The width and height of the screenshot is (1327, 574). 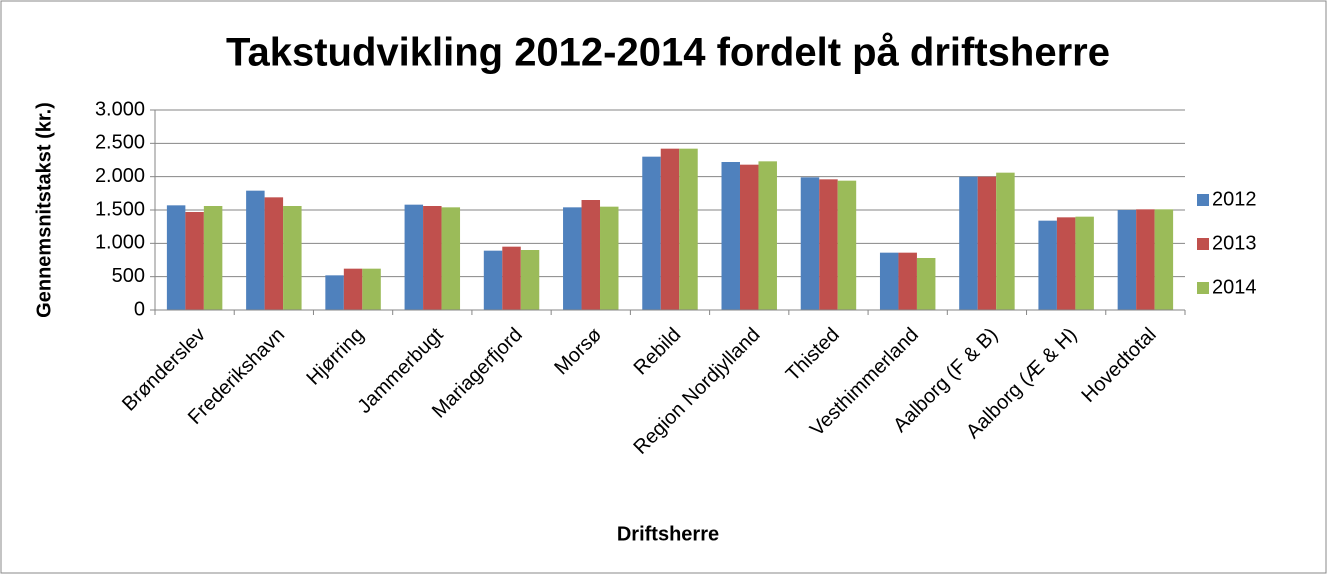 I want to click on y-axis-title: Gennemsnitstakst (kr.), so click(x=44, y=210).